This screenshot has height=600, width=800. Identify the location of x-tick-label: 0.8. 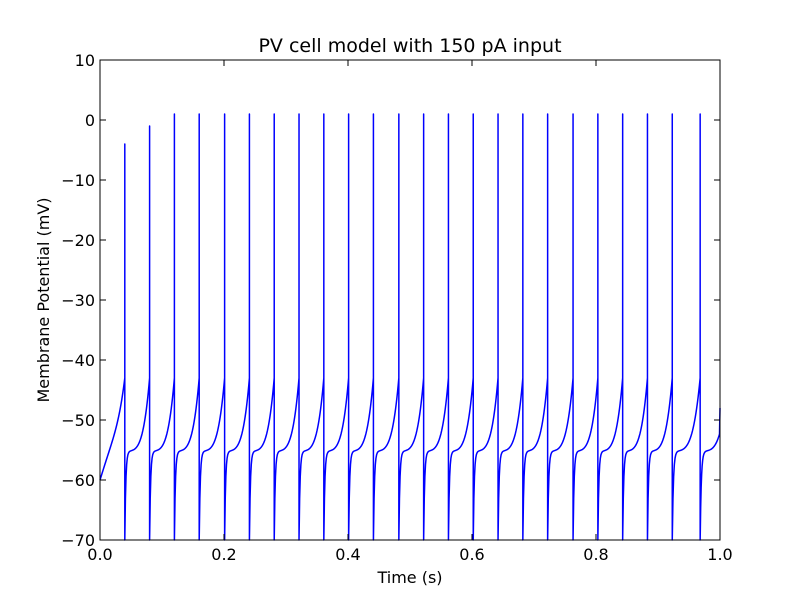
(595, 554).